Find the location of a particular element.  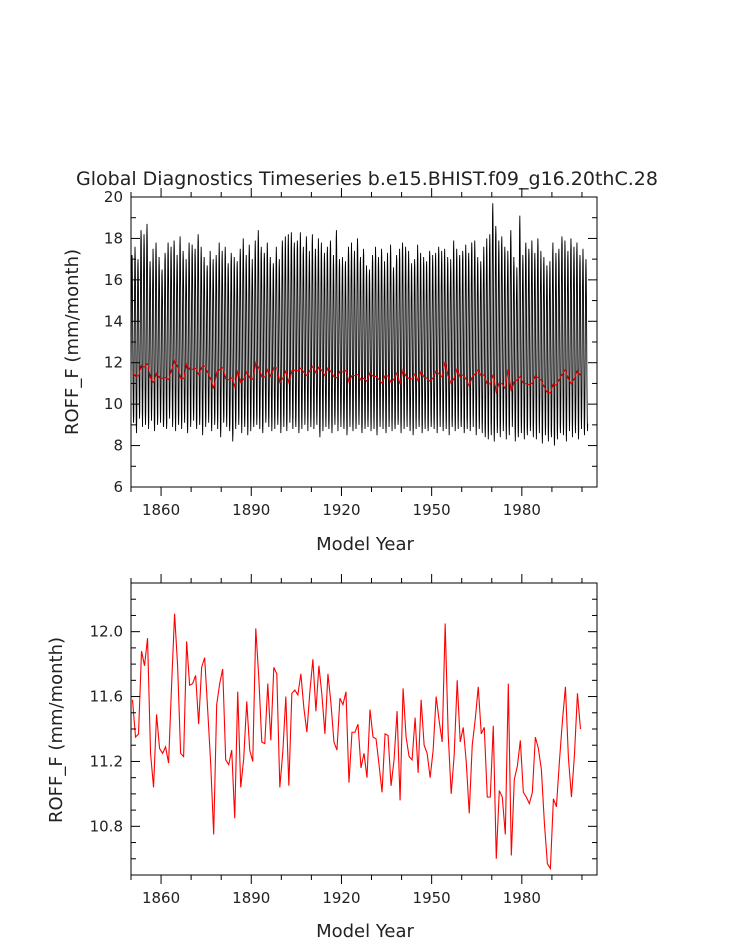

top-x-tick-label: 1950 is located at coordinates (432, 510).